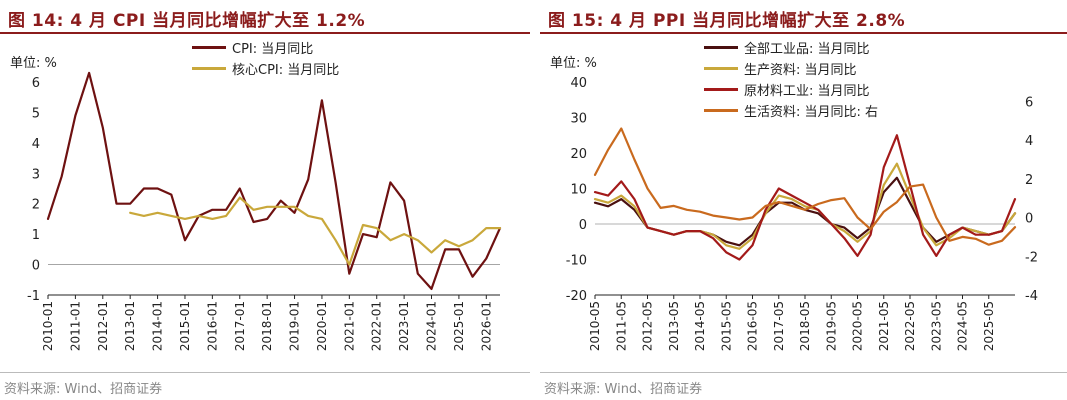  I want to click on y-tick-label: 6, so click(36, 83).